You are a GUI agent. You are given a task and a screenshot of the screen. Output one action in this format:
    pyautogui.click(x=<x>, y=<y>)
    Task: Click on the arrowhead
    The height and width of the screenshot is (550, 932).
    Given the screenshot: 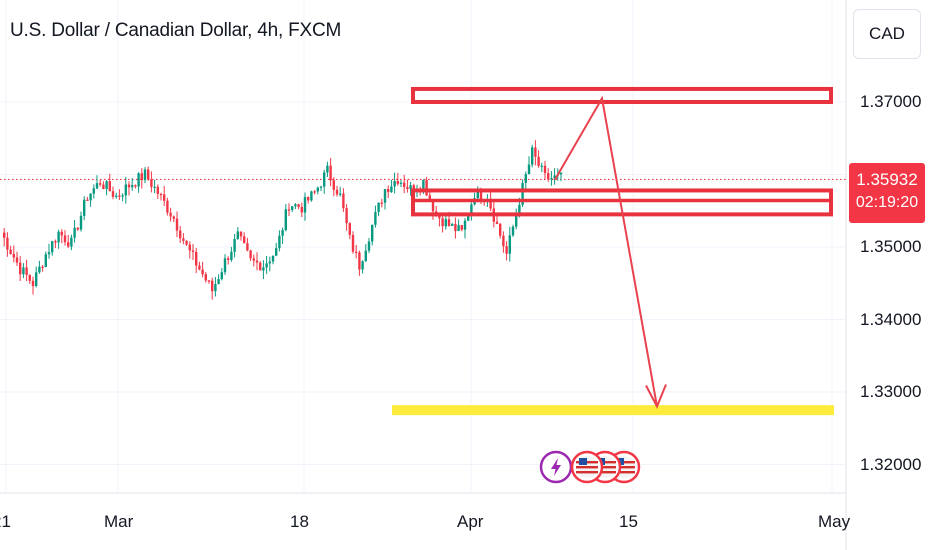 What is the action you would take?
    pyautogui.click(x=656, y=396)
    